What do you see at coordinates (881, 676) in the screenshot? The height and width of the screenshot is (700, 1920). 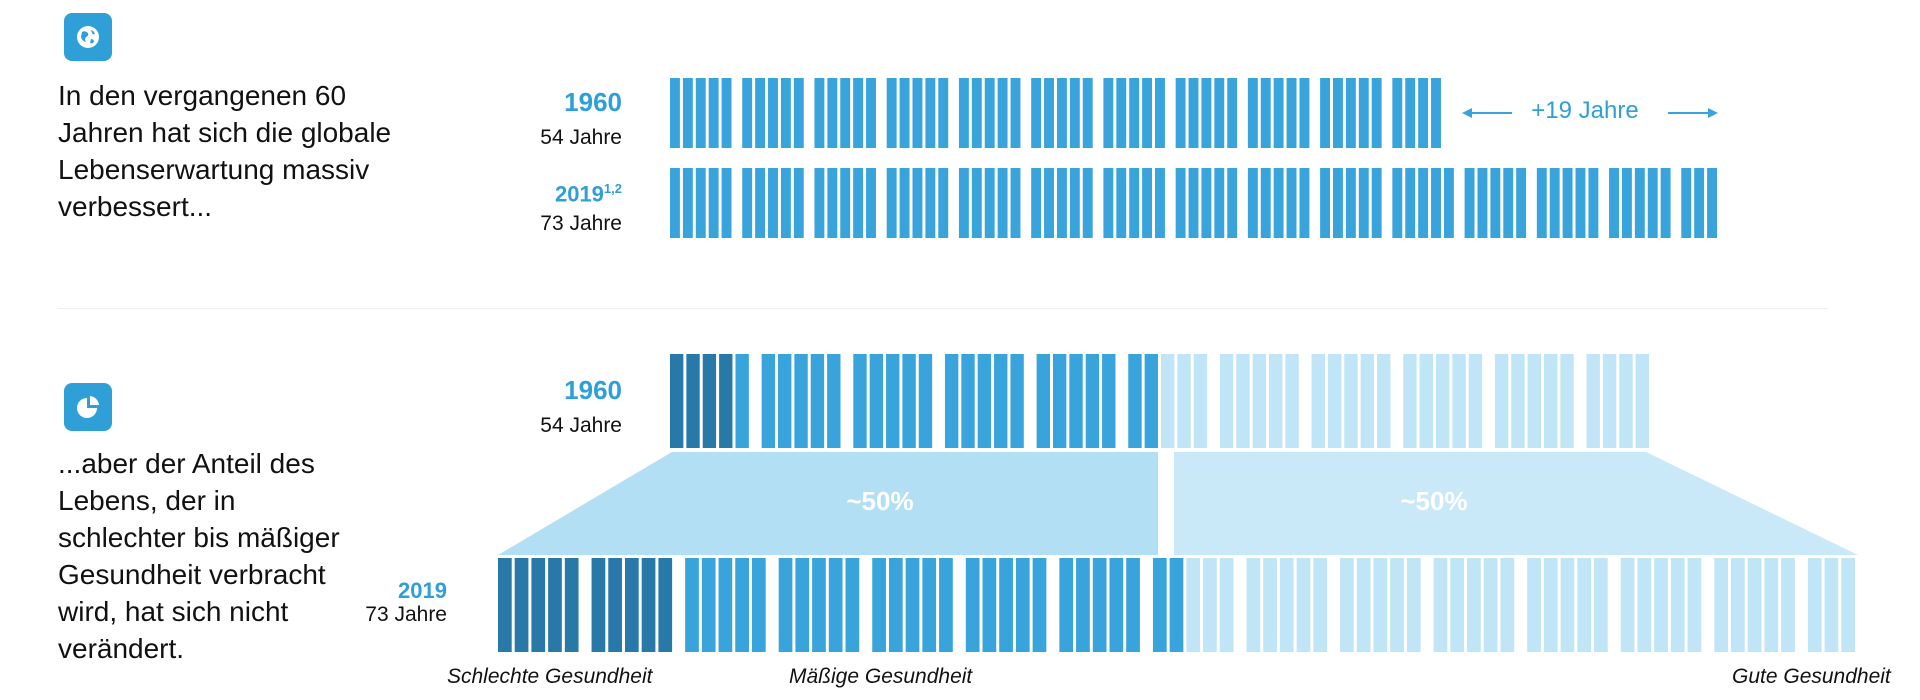 I see `legend-moderate-health: Mäßige Gesundheit` at bounding box center [881, 676].